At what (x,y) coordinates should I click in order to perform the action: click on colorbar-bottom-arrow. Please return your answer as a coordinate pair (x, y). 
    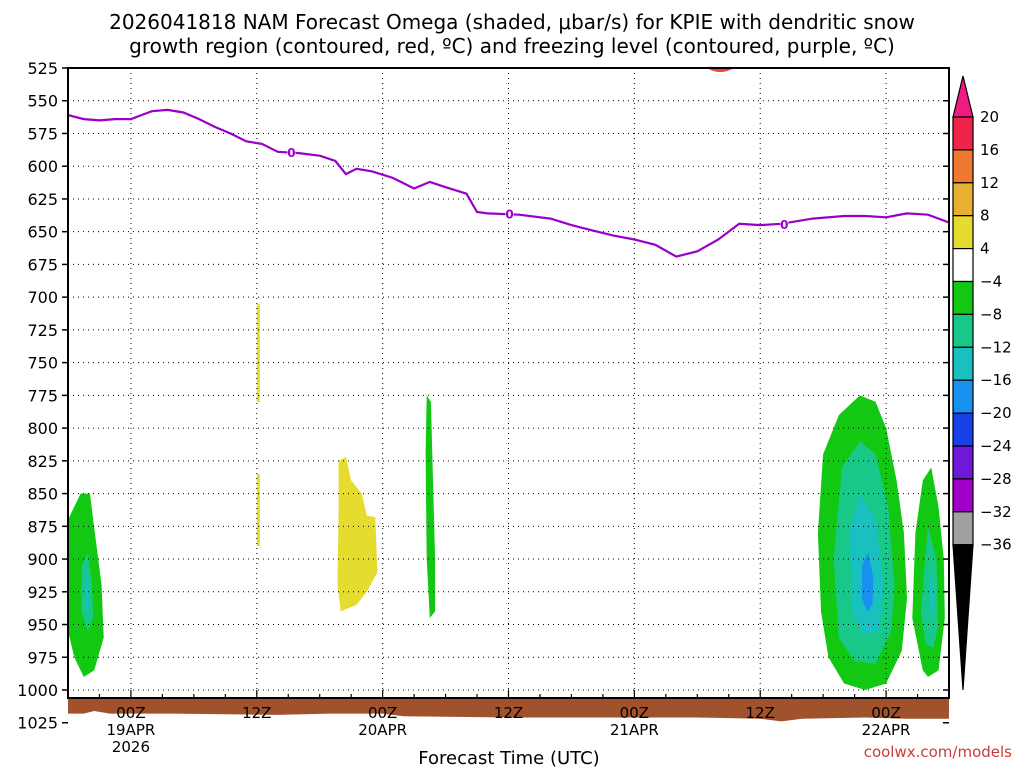
    Looking at the image, I should click on (963, 617).